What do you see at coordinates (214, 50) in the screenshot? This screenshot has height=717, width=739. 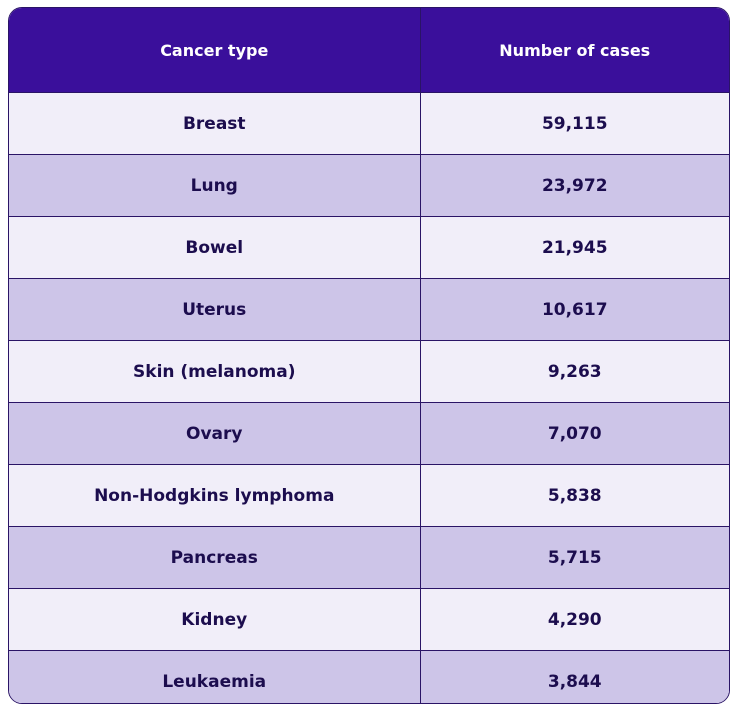 I see `header-cancer-type: Cancer type` at bounding box center [214, 50].